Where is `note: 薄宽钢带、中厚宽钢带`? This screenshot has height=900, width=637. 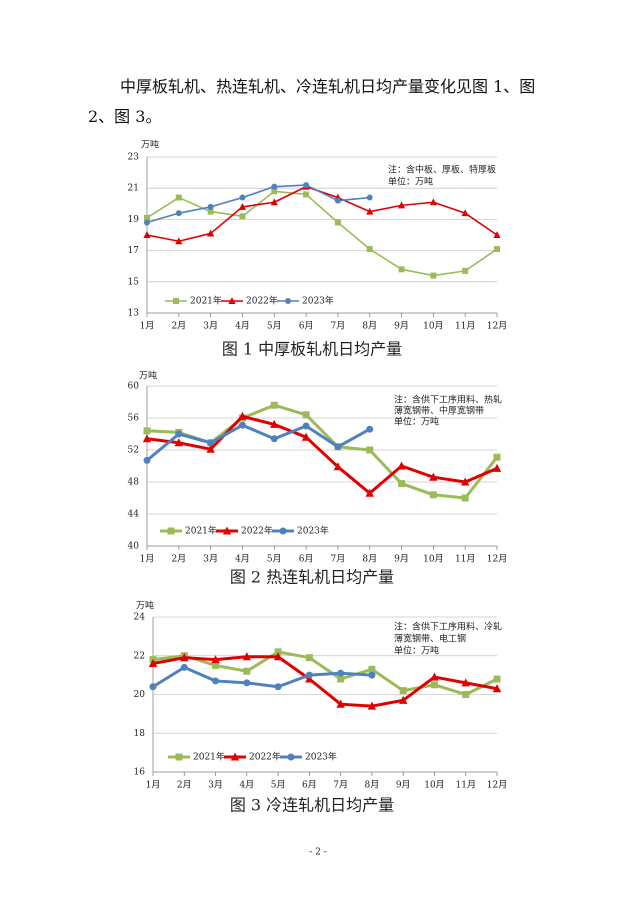 note: 薄宽钢带、中厚宽钢带 is located at coordinates (439, 411).